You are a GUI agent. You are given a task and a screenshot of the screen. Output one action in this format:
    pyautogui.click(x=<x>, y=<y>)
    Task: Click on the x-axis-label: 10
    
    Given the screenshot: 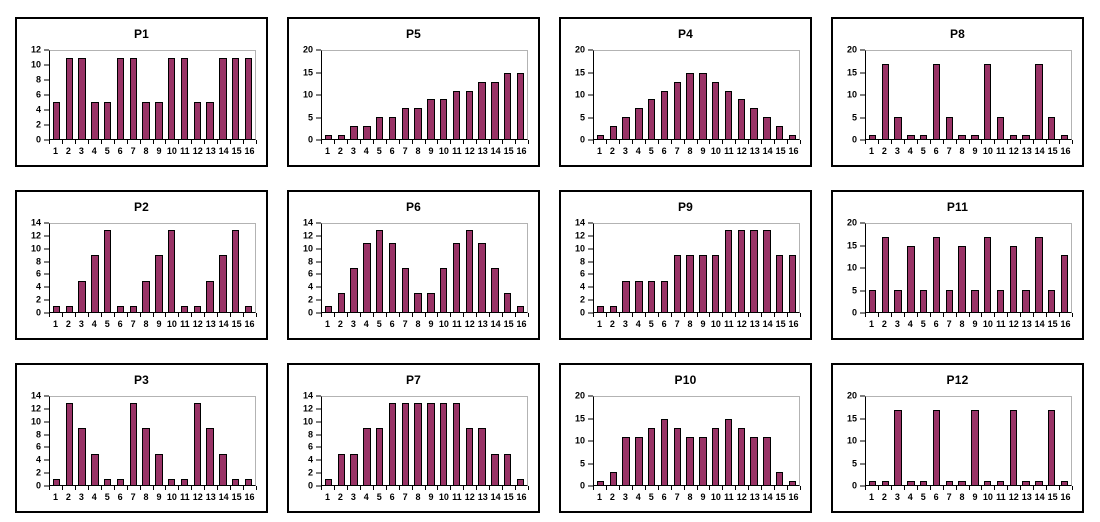 What is the action you would take?
    pyautogui.click(x=987, y=497)
    